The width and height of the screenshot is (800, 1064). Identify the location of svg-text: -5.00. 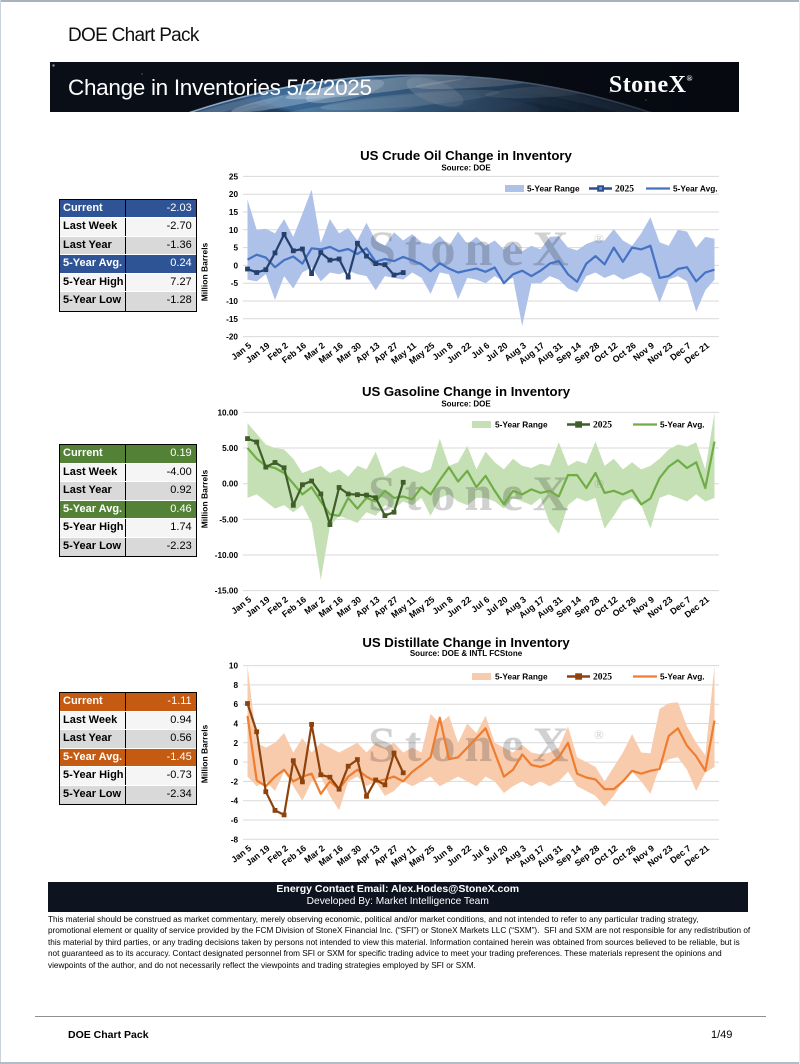
(228, 519).